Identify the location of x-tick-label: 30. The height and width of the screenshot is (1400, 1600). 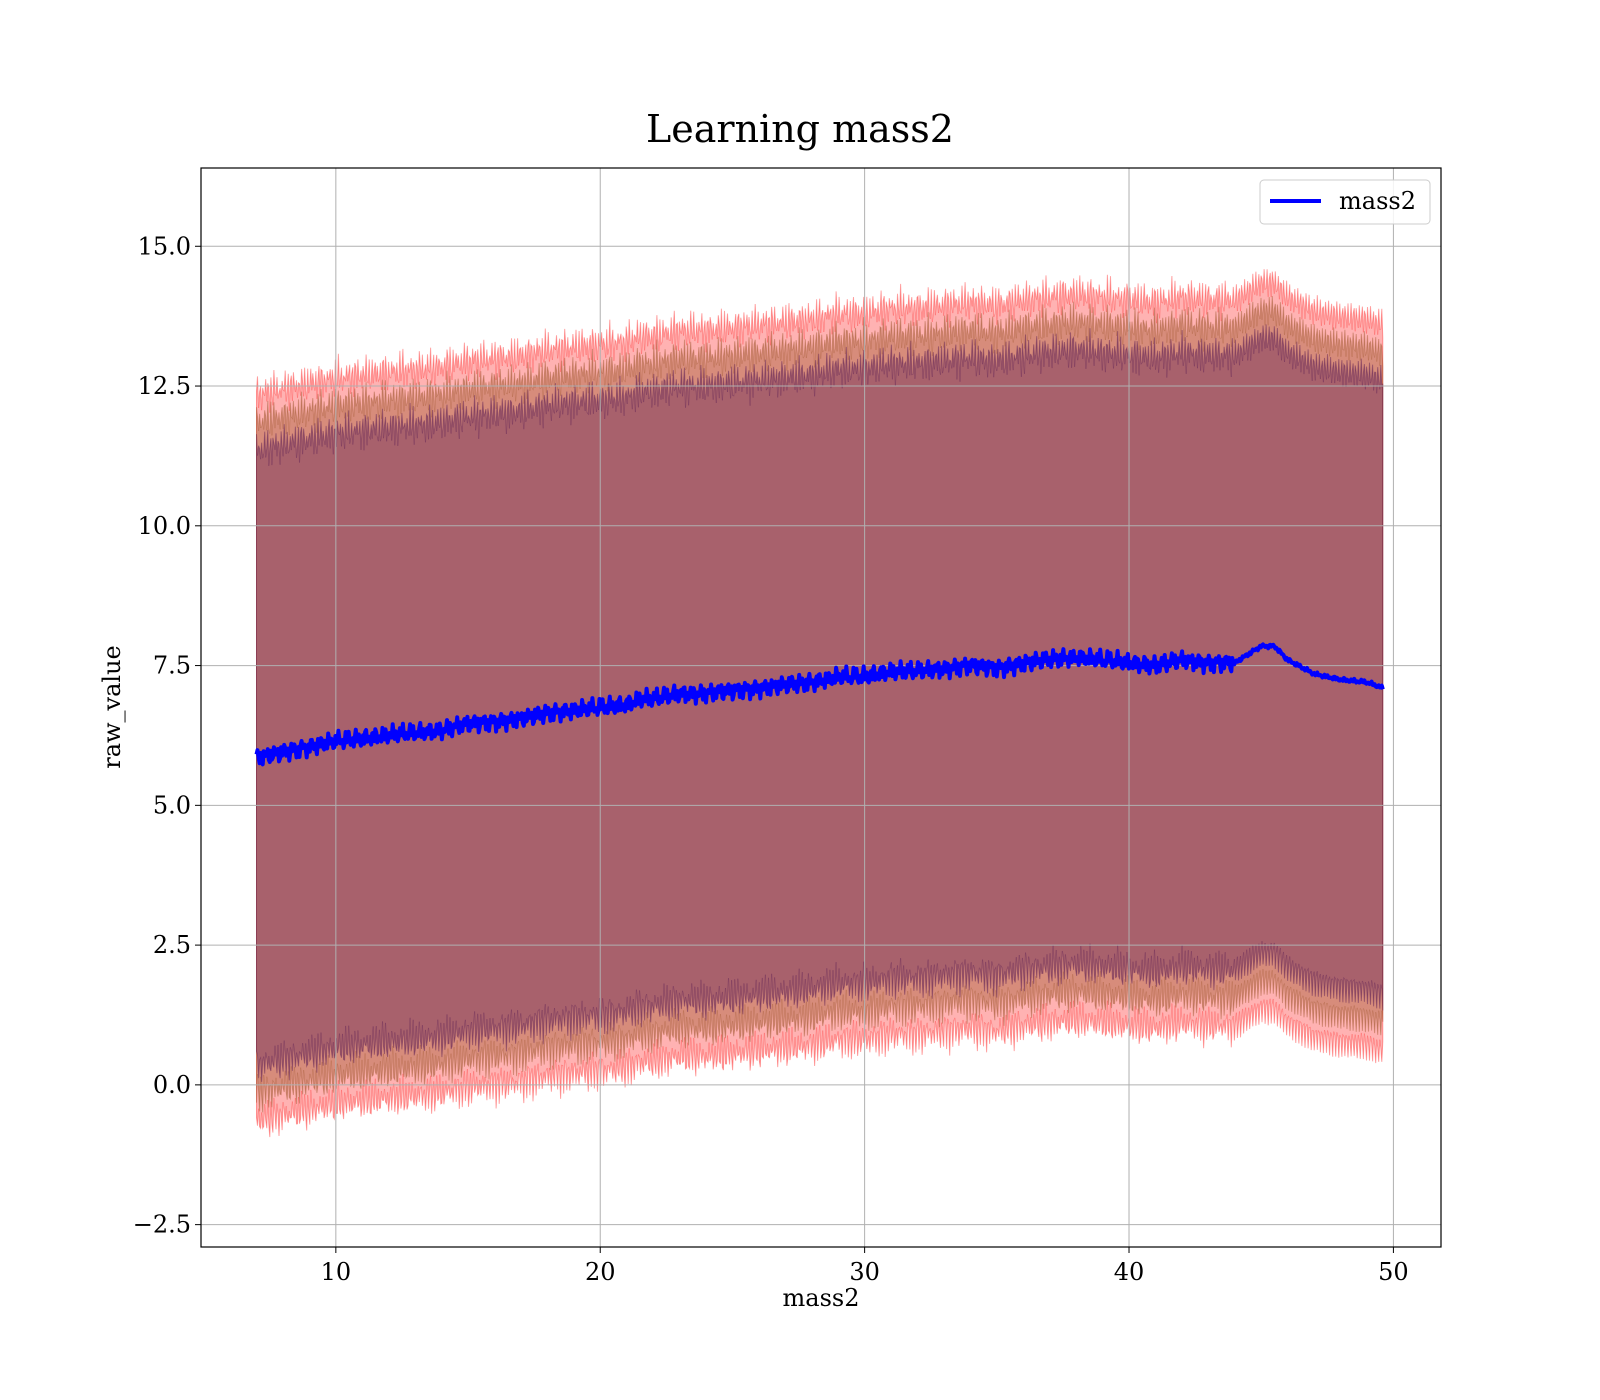
(864, 1272).